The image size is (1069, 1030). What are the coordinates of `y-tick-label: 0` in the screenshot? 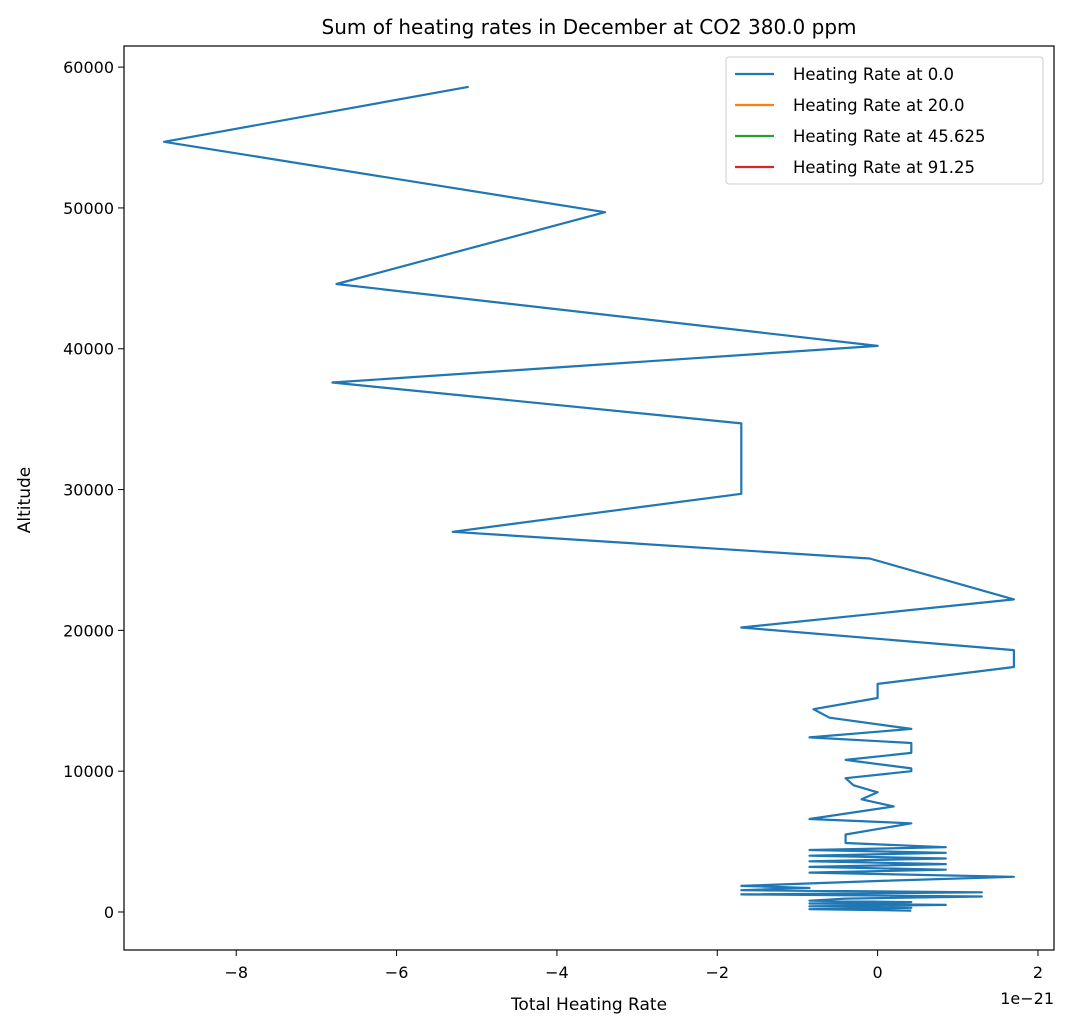 It's located at (109, 912).